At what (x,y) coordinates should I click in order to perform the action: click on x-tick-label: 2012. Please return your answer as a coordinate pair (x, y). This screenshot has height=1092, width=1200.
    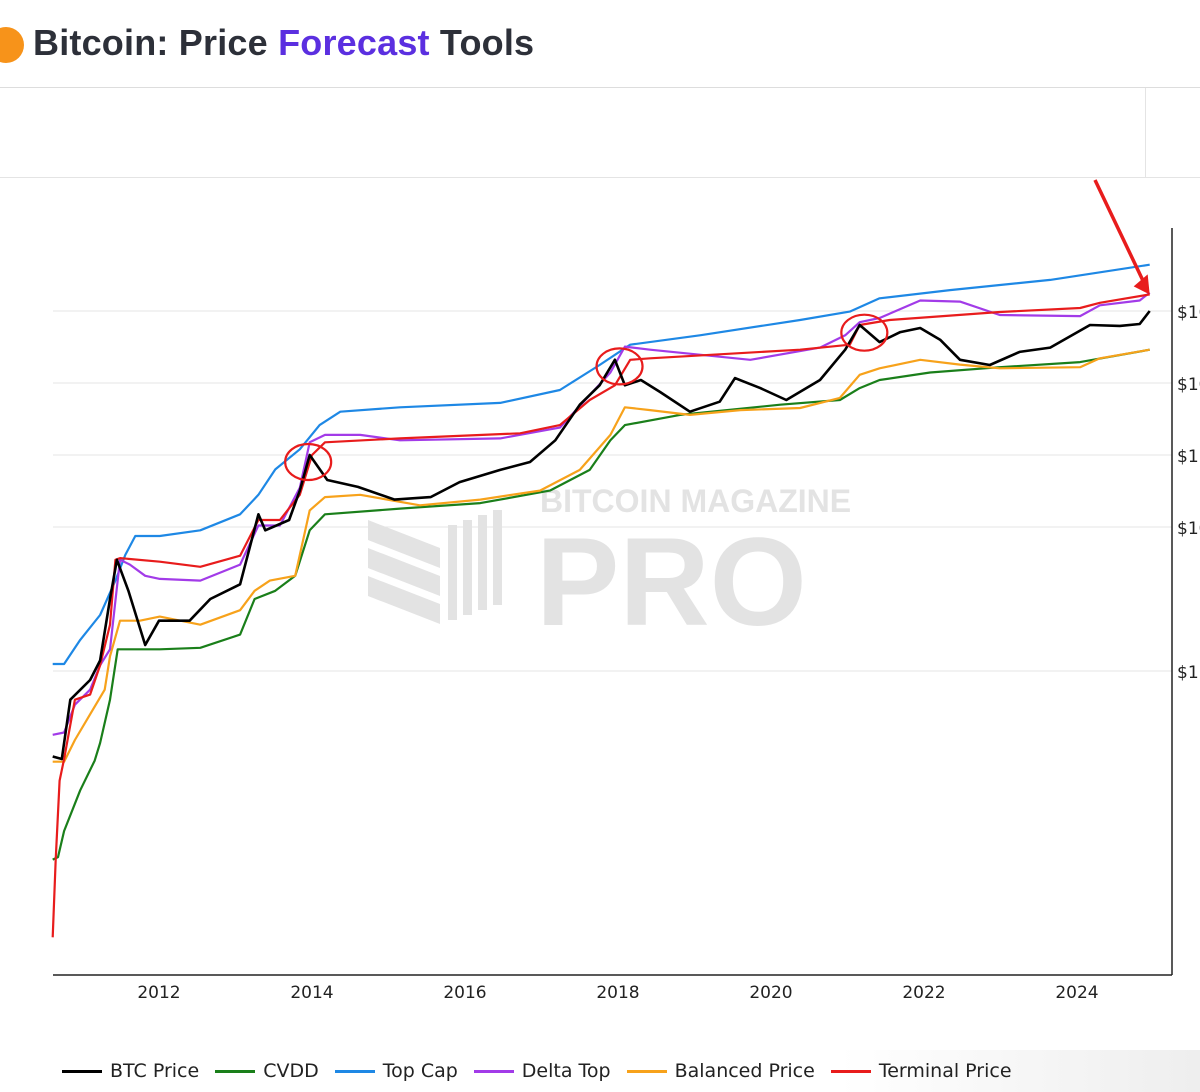
    Looking at the image, I should click on (158, 993).